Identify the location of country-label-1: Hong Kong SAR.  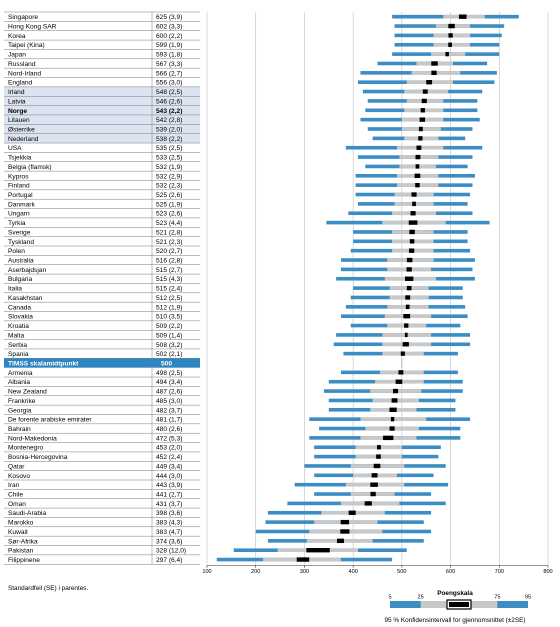
(32, 27).